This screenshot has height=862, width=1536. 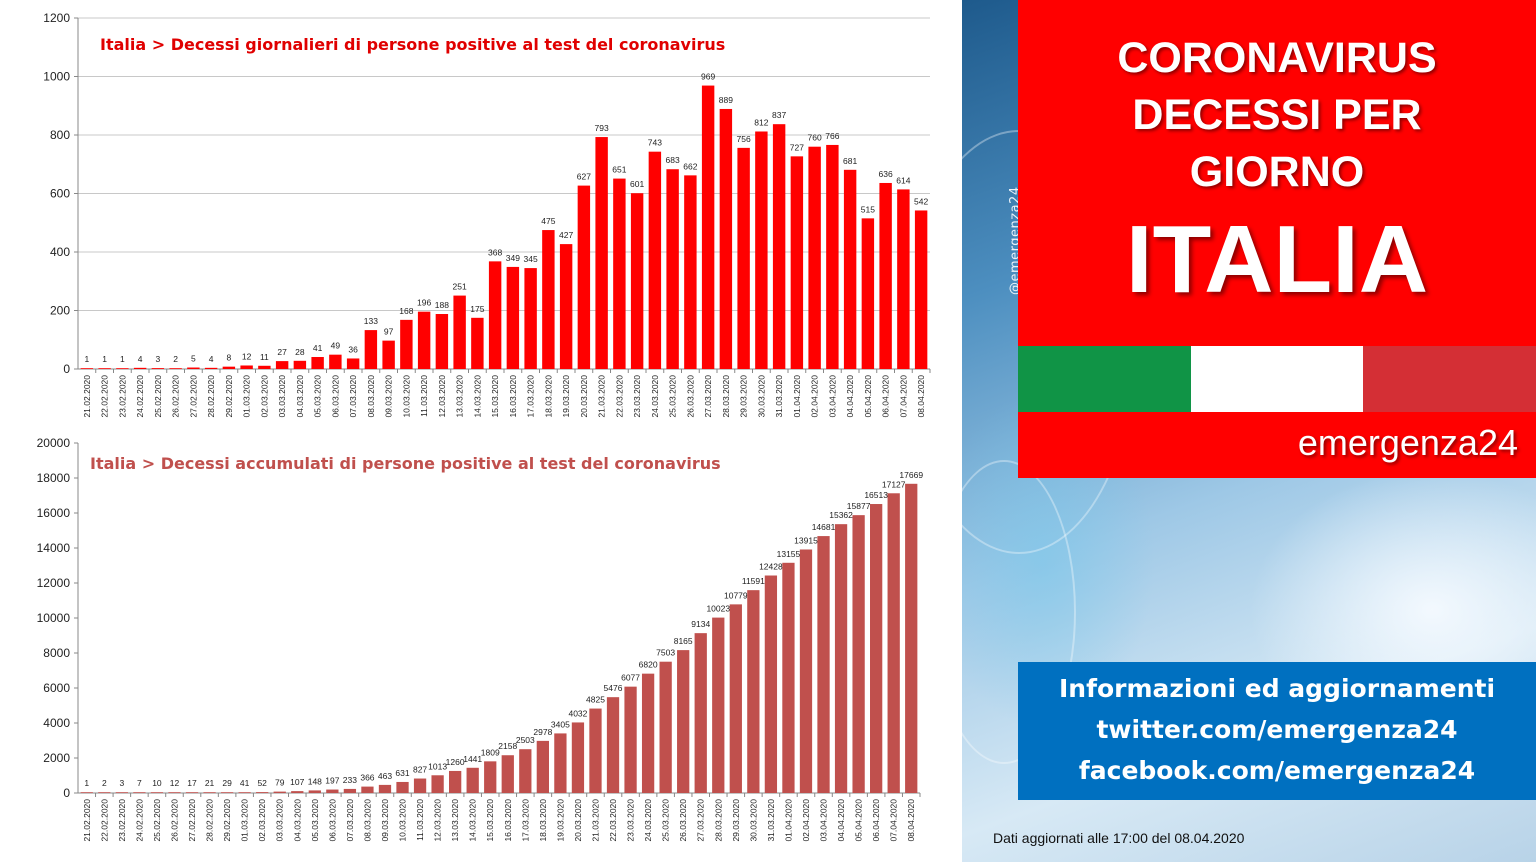 What do you see at coordinates (437, 766) in the screenshot?
I see `data-label: 1013` at bounding box center [437, 766].